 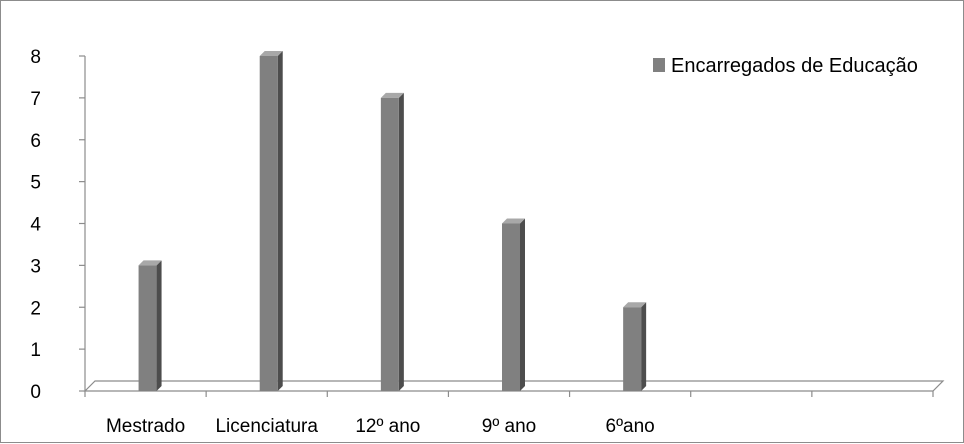 I want to click on x-axis-labels: Mestrado Licenciatura 12º ano 9º ano 6ºano, so click(x=380, y=426).